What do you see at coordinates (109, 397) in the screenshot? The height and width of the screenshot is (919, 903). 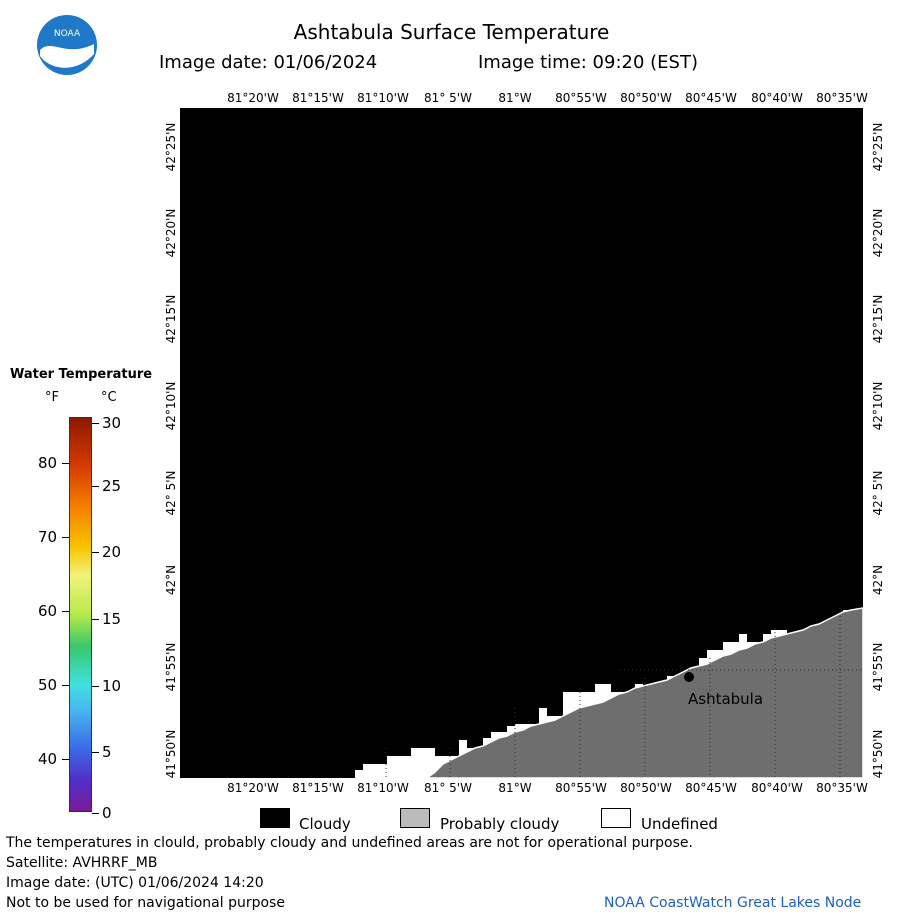 I see `unit-celsius: °C` at bounding box center [109, 397].